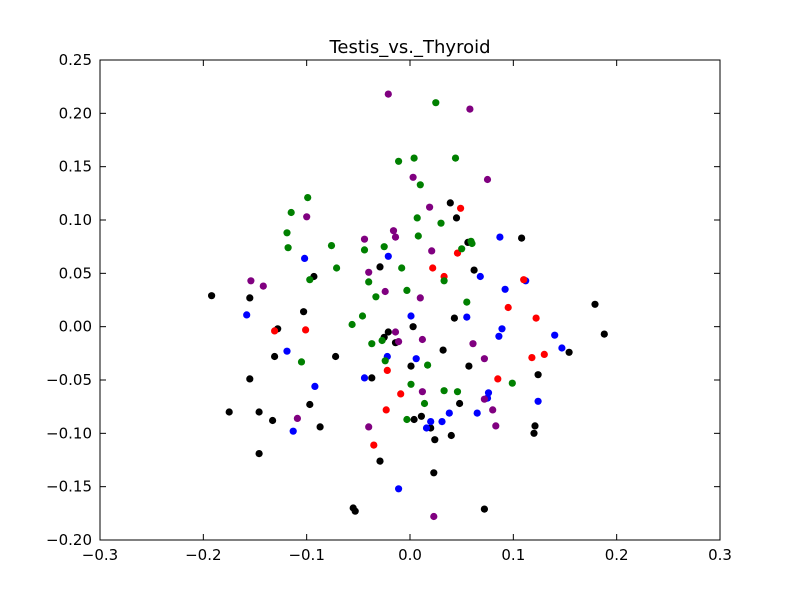 Image resolution: width=800 pixels, height=600 pixels. Describe the element at coordinates (69, 487) in the screenshot. I see `y-tick-label: −0.15` at that location.